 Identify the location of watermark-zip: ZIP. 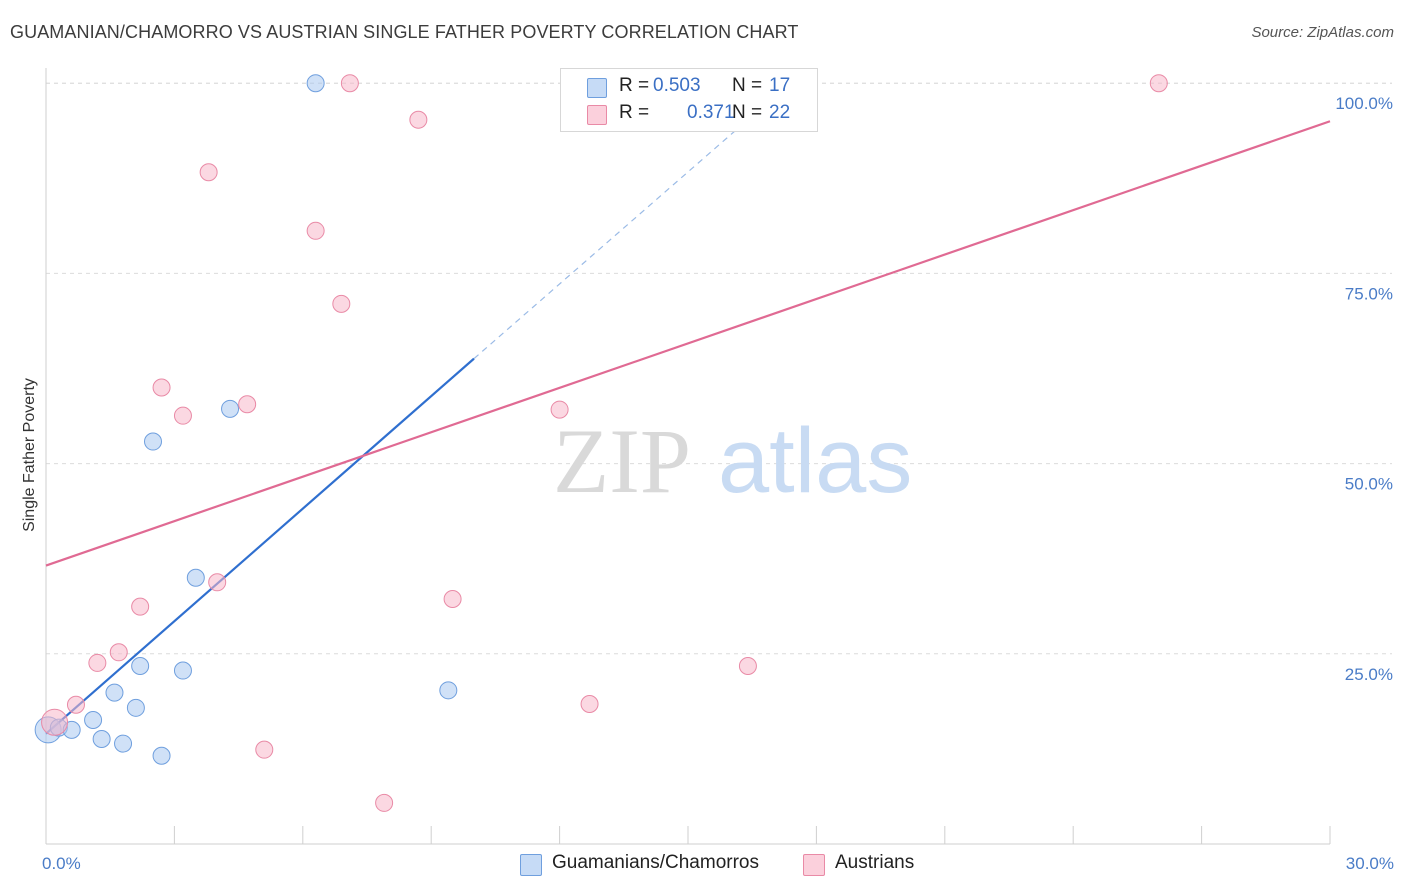
(622, 461).